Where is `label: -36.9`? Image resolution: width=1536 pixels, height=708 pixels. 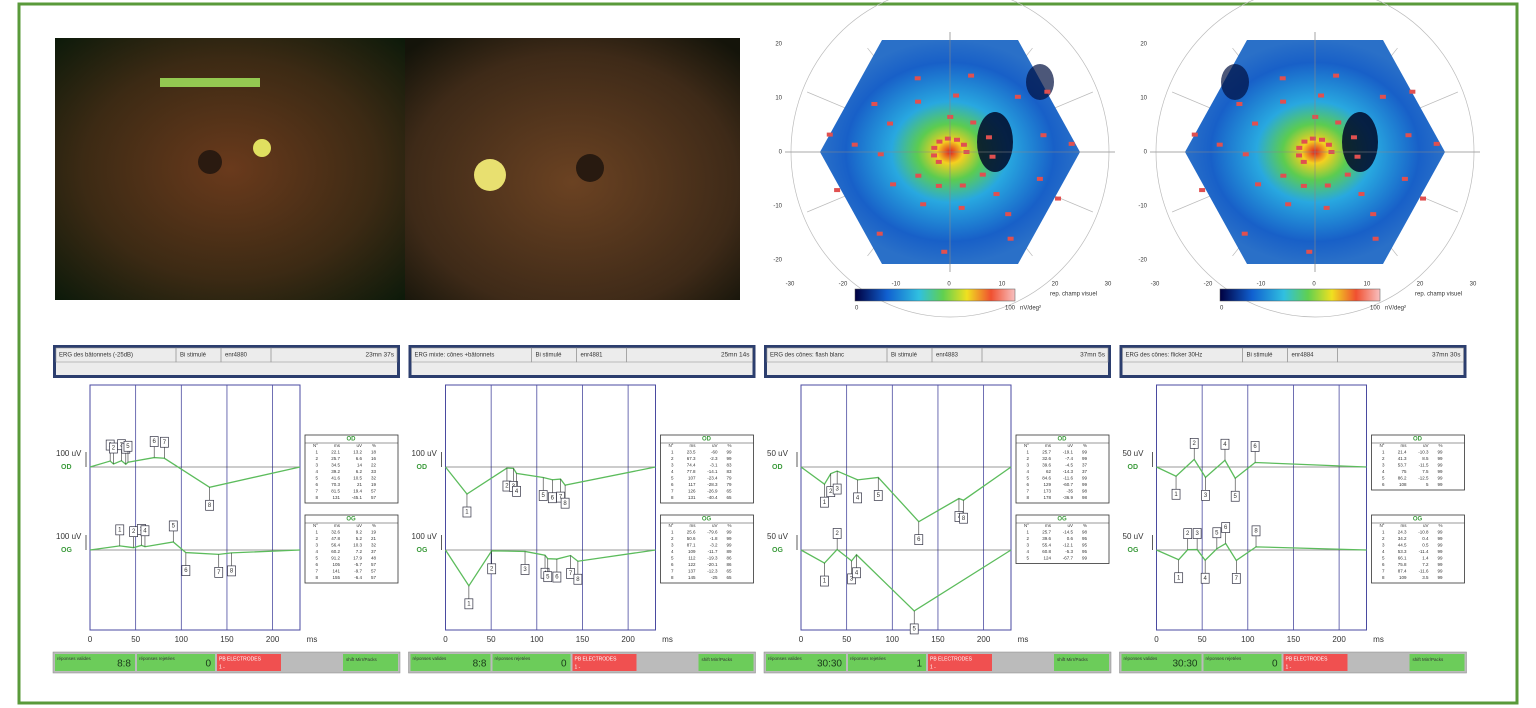 label: -36.9 is located at coordinates (1068, 497).